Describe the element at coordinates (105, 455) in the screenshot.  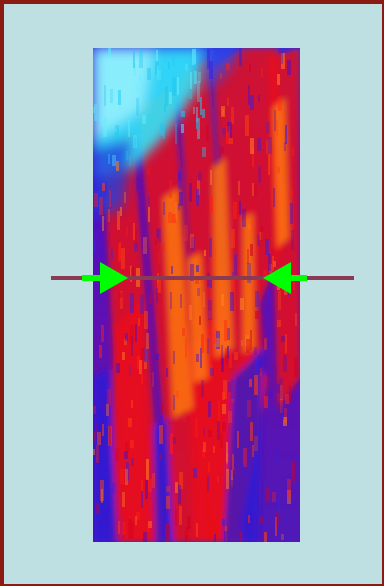
I see `cold-band` at that location.